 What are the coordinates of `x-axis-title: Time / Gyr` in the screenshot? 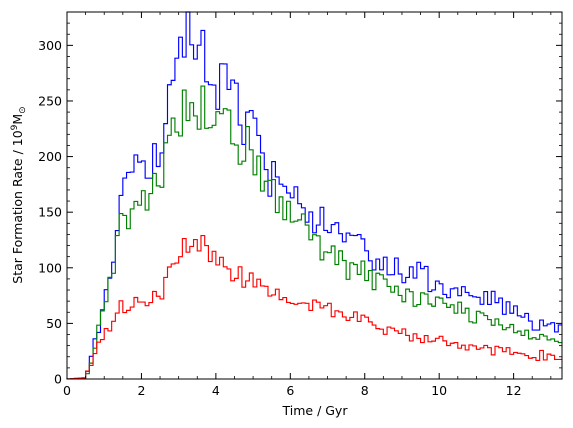 It's located at (315, 410).